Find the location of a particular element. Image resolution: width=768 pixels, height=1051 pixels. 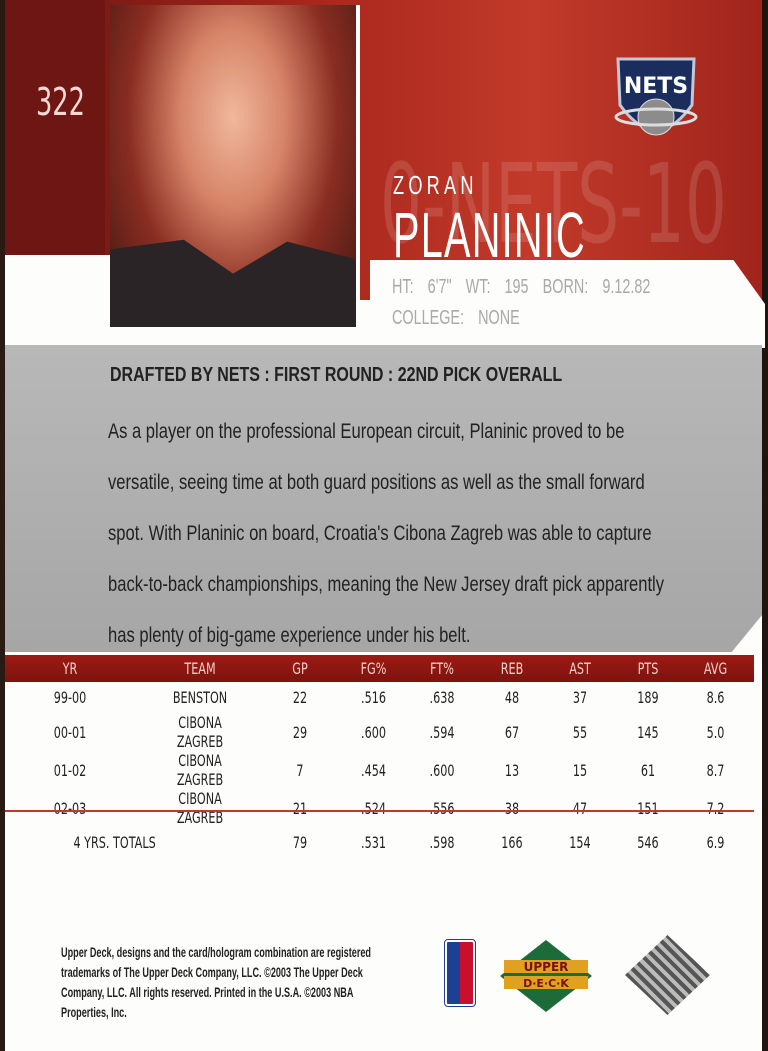

stats-header-cell: FG% is located at coordinates (373, 668).